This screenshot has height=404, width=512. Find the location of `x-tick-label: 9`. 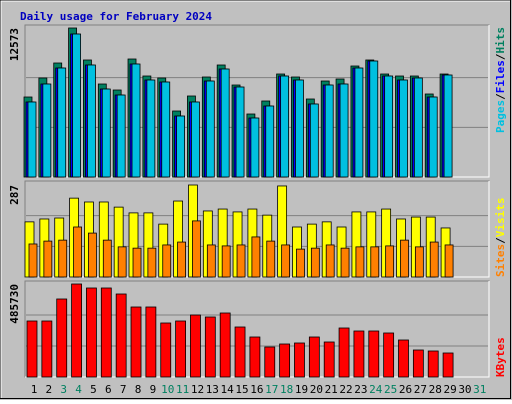

x-tick-label: 9 is located at coordinates (153, 389).